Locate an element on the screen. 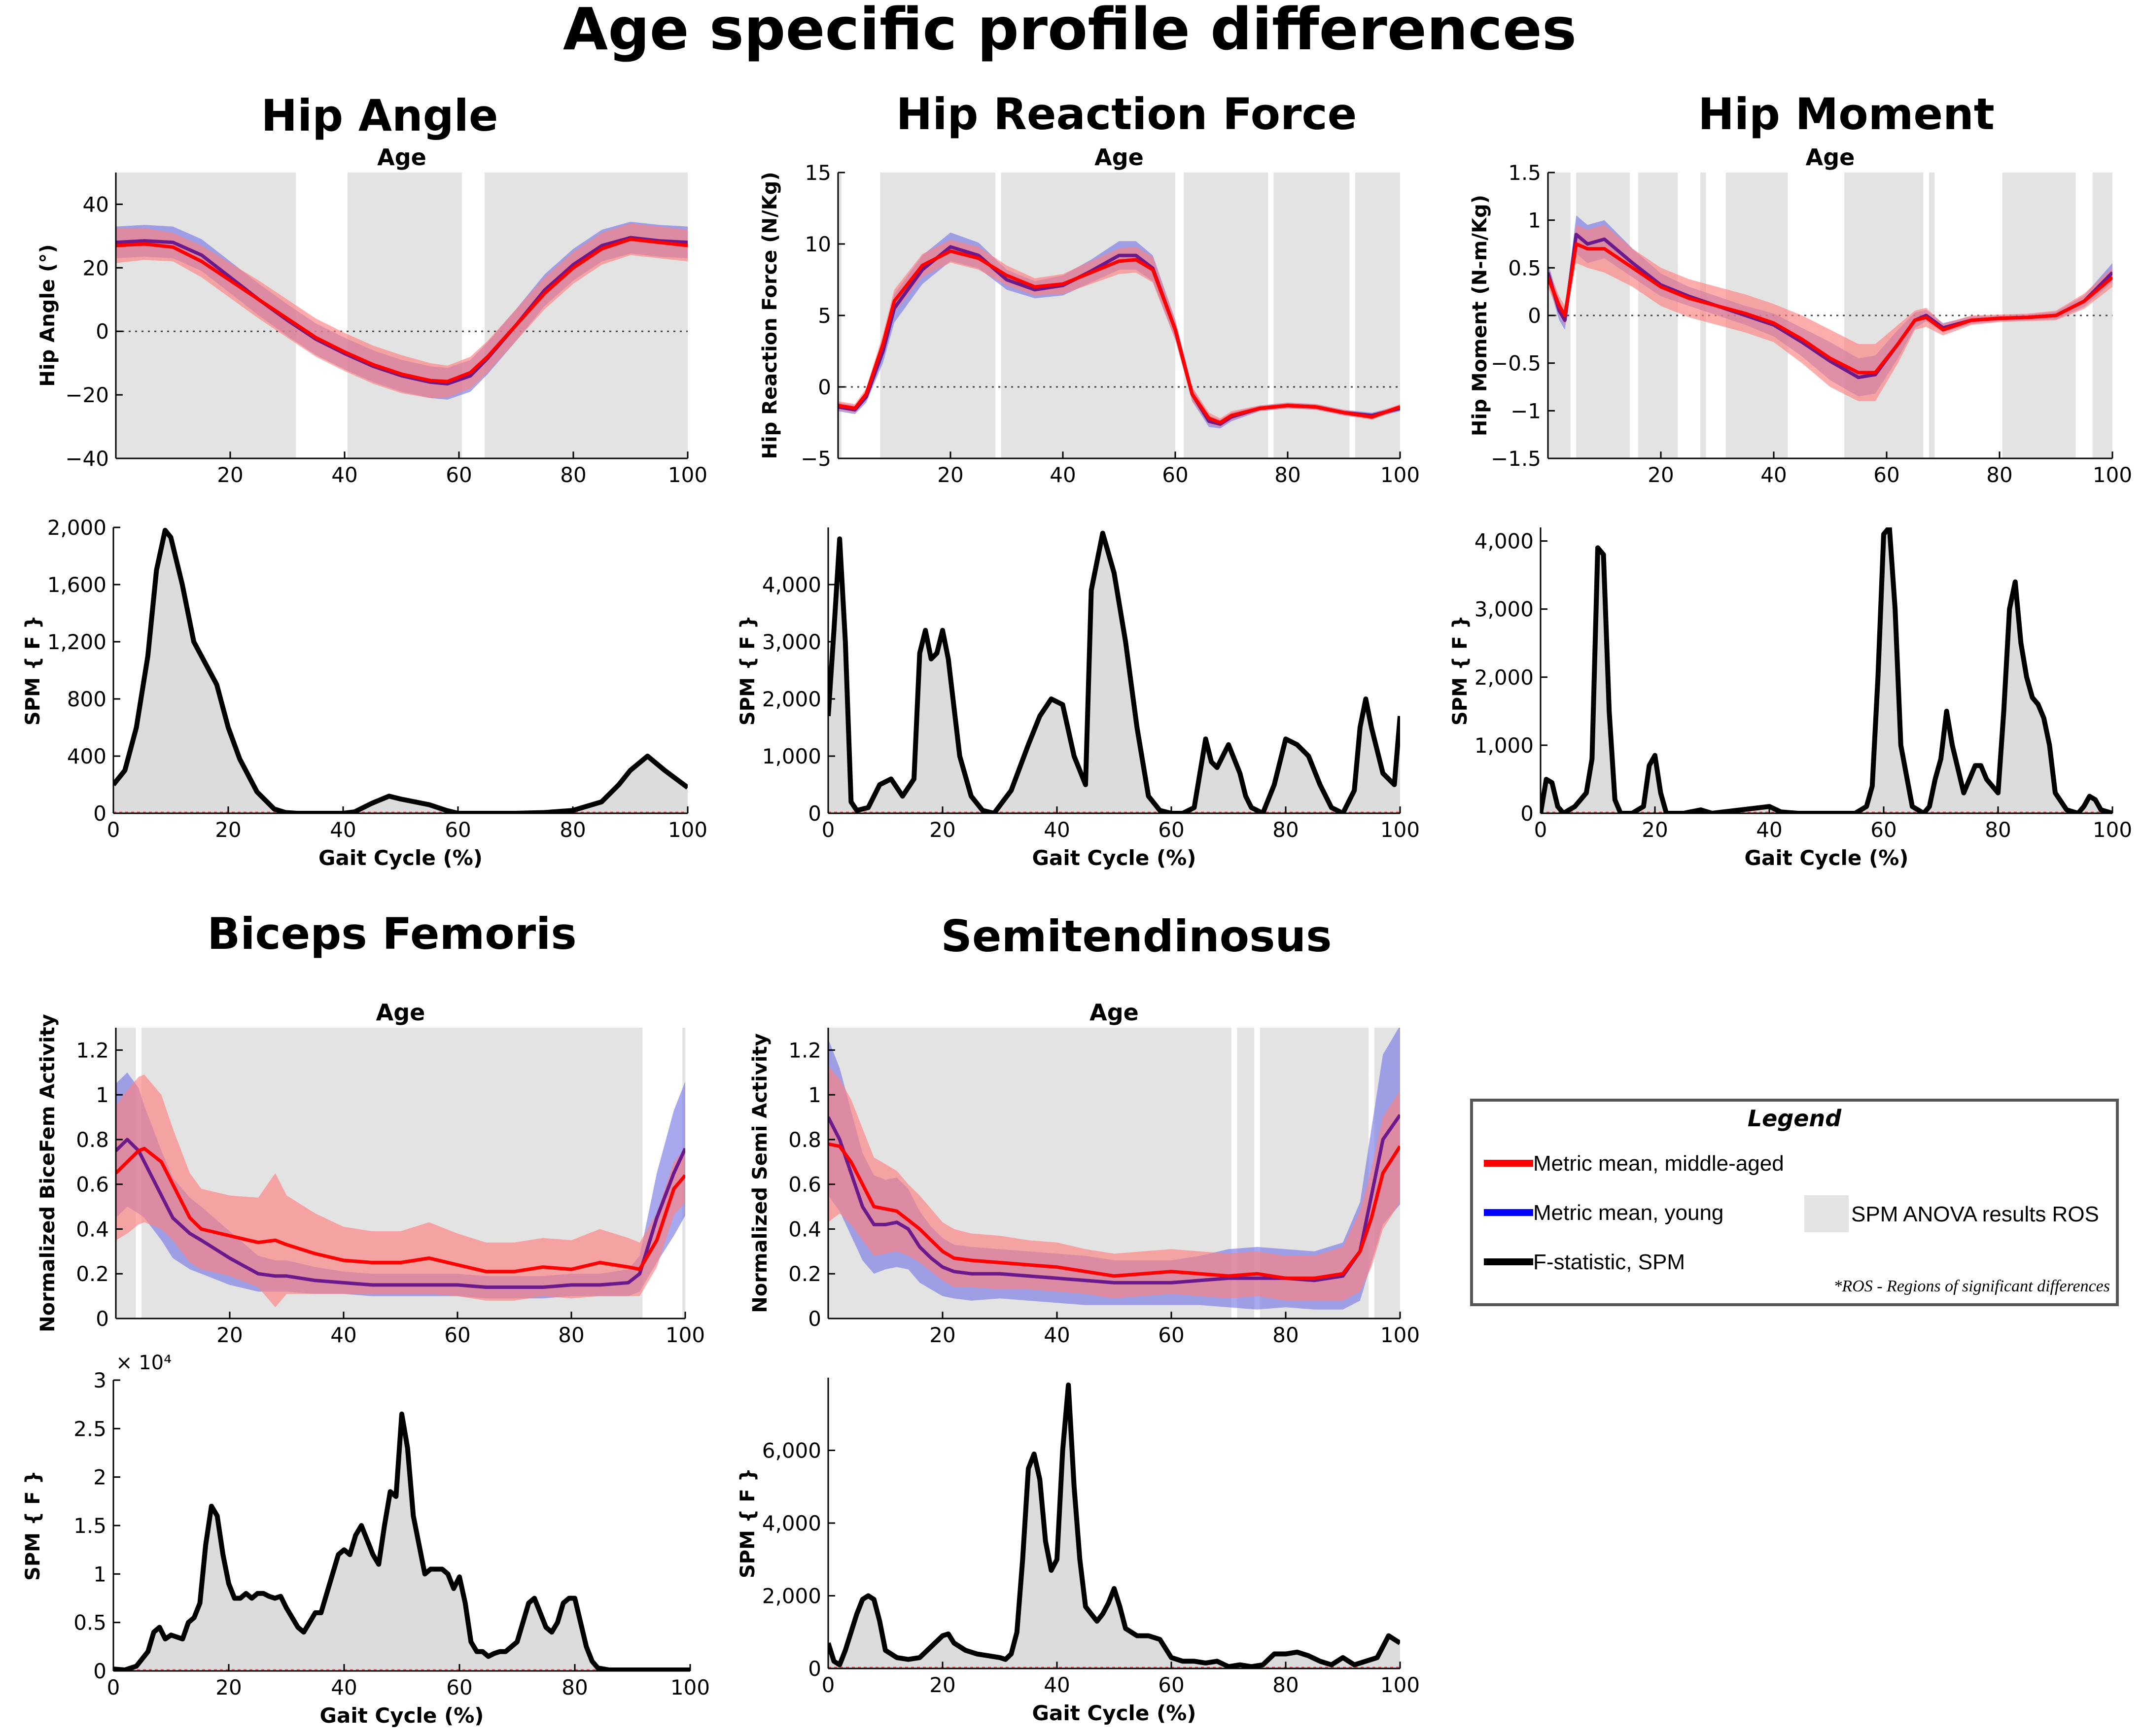 The height and width of the screenshot is (1736, 2142). y-tick-label: 4,000 is located at coordinates (1504, 541).